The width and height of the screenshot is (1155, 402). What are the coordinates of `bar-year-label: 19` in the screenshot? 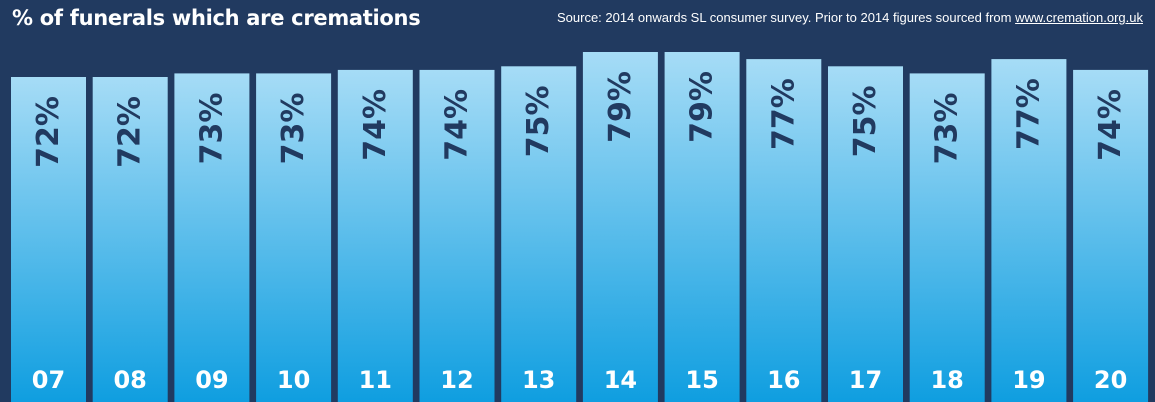 It's located at (1028, 380).